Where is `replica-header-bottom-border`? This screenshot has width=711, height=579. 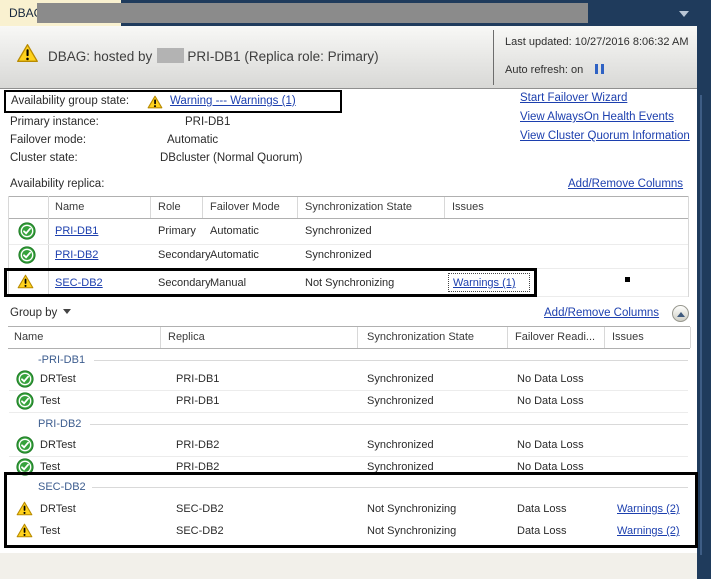
replica-header-bottom-border is located at coordinates (348, 218).